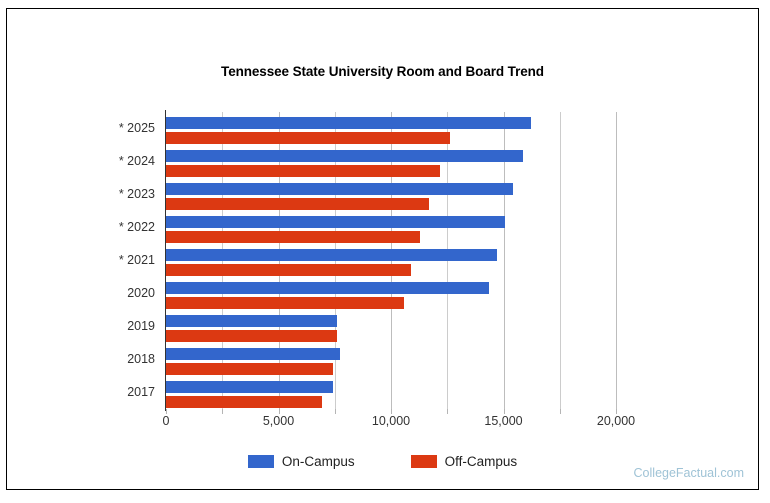  Describe the element at coordinates (391, 421) in the screenshot. I see `x-axis-tick-label: 10,000` at that location.